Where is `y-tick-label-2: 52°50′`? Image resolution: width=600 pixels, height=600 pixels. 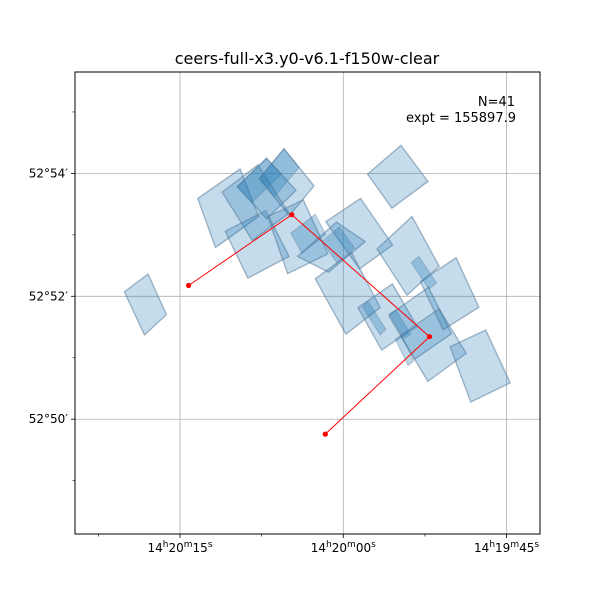 y-tick-label-2: 52°50′ is located at coordinates (49, 419).